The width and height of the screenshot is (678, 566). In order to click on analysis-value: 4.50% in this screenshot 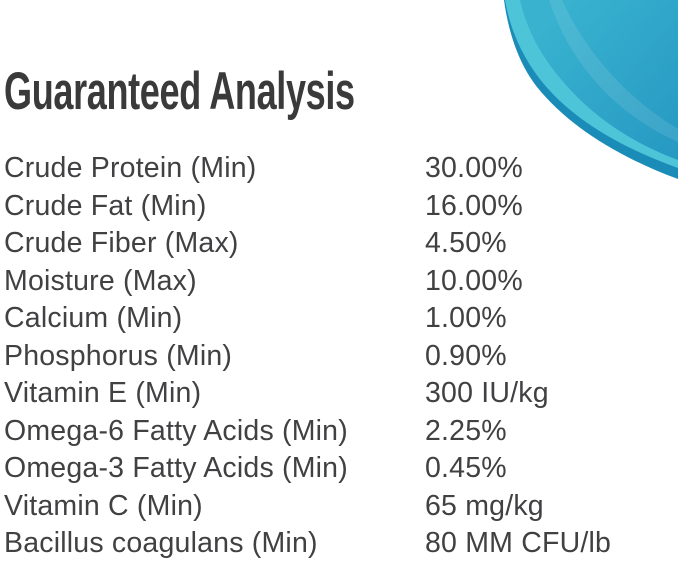, I will do `click(466, 243)`.